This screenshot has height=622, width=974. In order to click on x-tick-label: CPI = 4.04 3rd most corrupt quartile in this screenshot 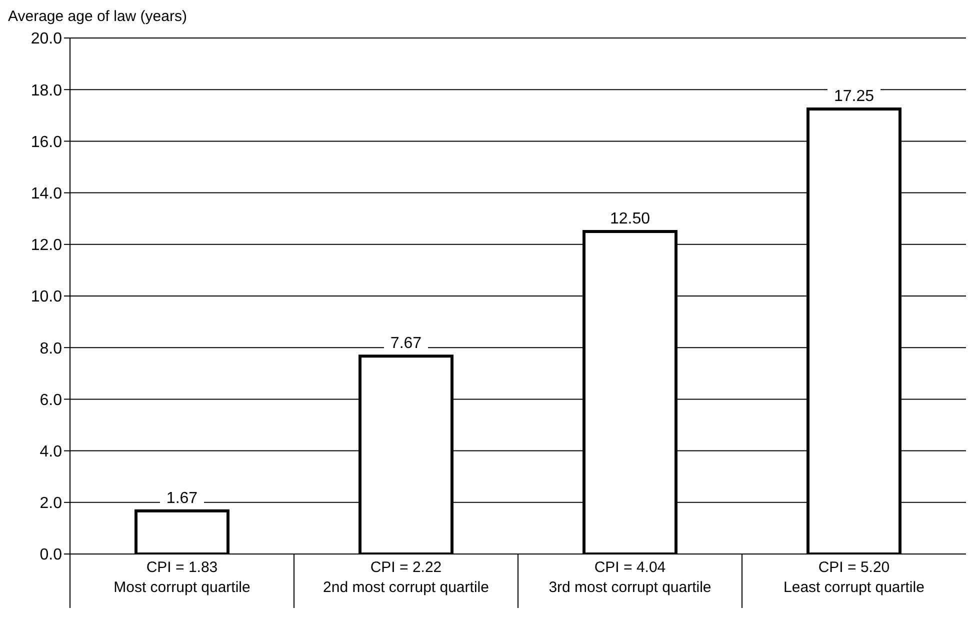, I will do `click(630, 577)`.